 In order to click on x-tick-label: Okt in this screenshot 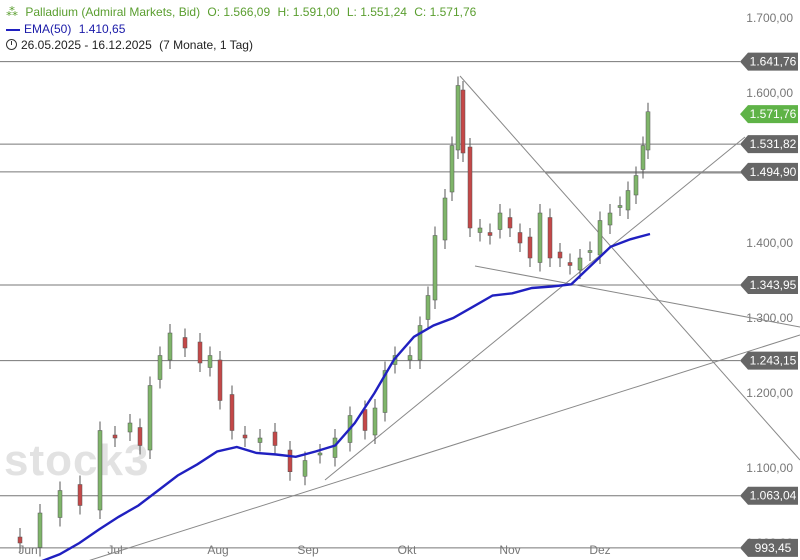, I will do `click(407, 550)`.